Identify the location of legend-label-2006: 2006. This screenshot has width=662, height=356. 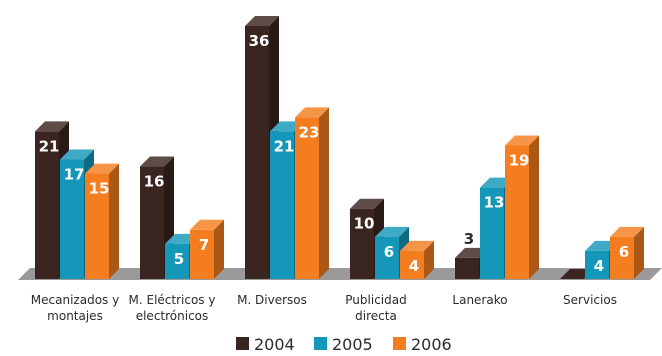
(431, 344).